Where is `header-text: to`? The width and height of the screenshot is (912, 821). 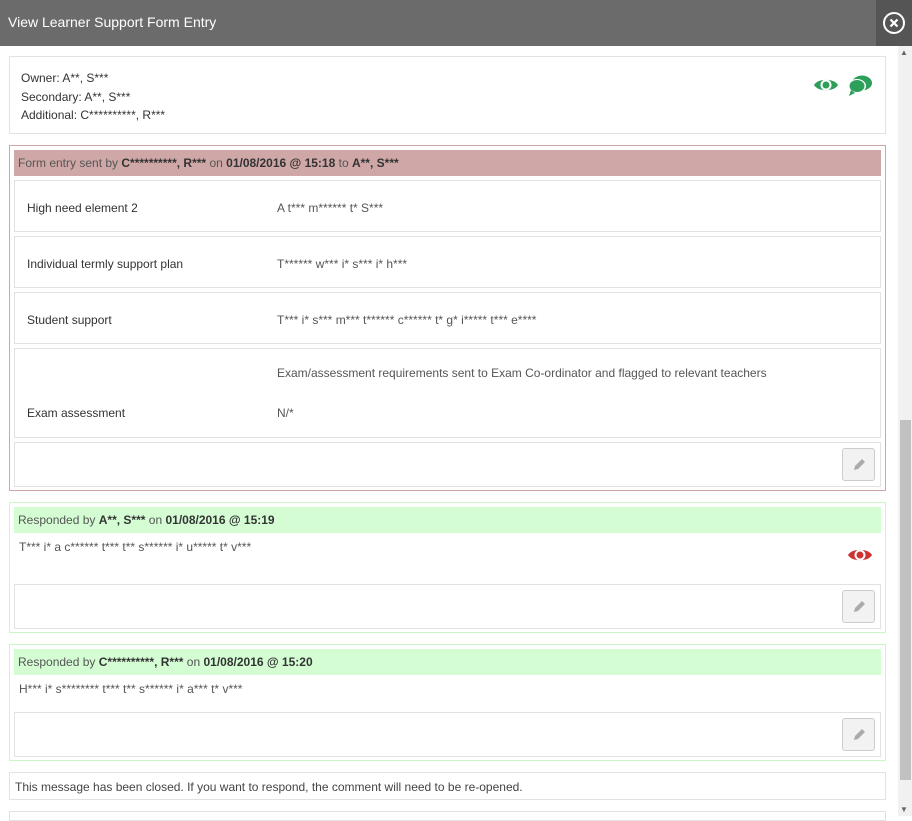 header-text: to is located at coordinates (343, 163).